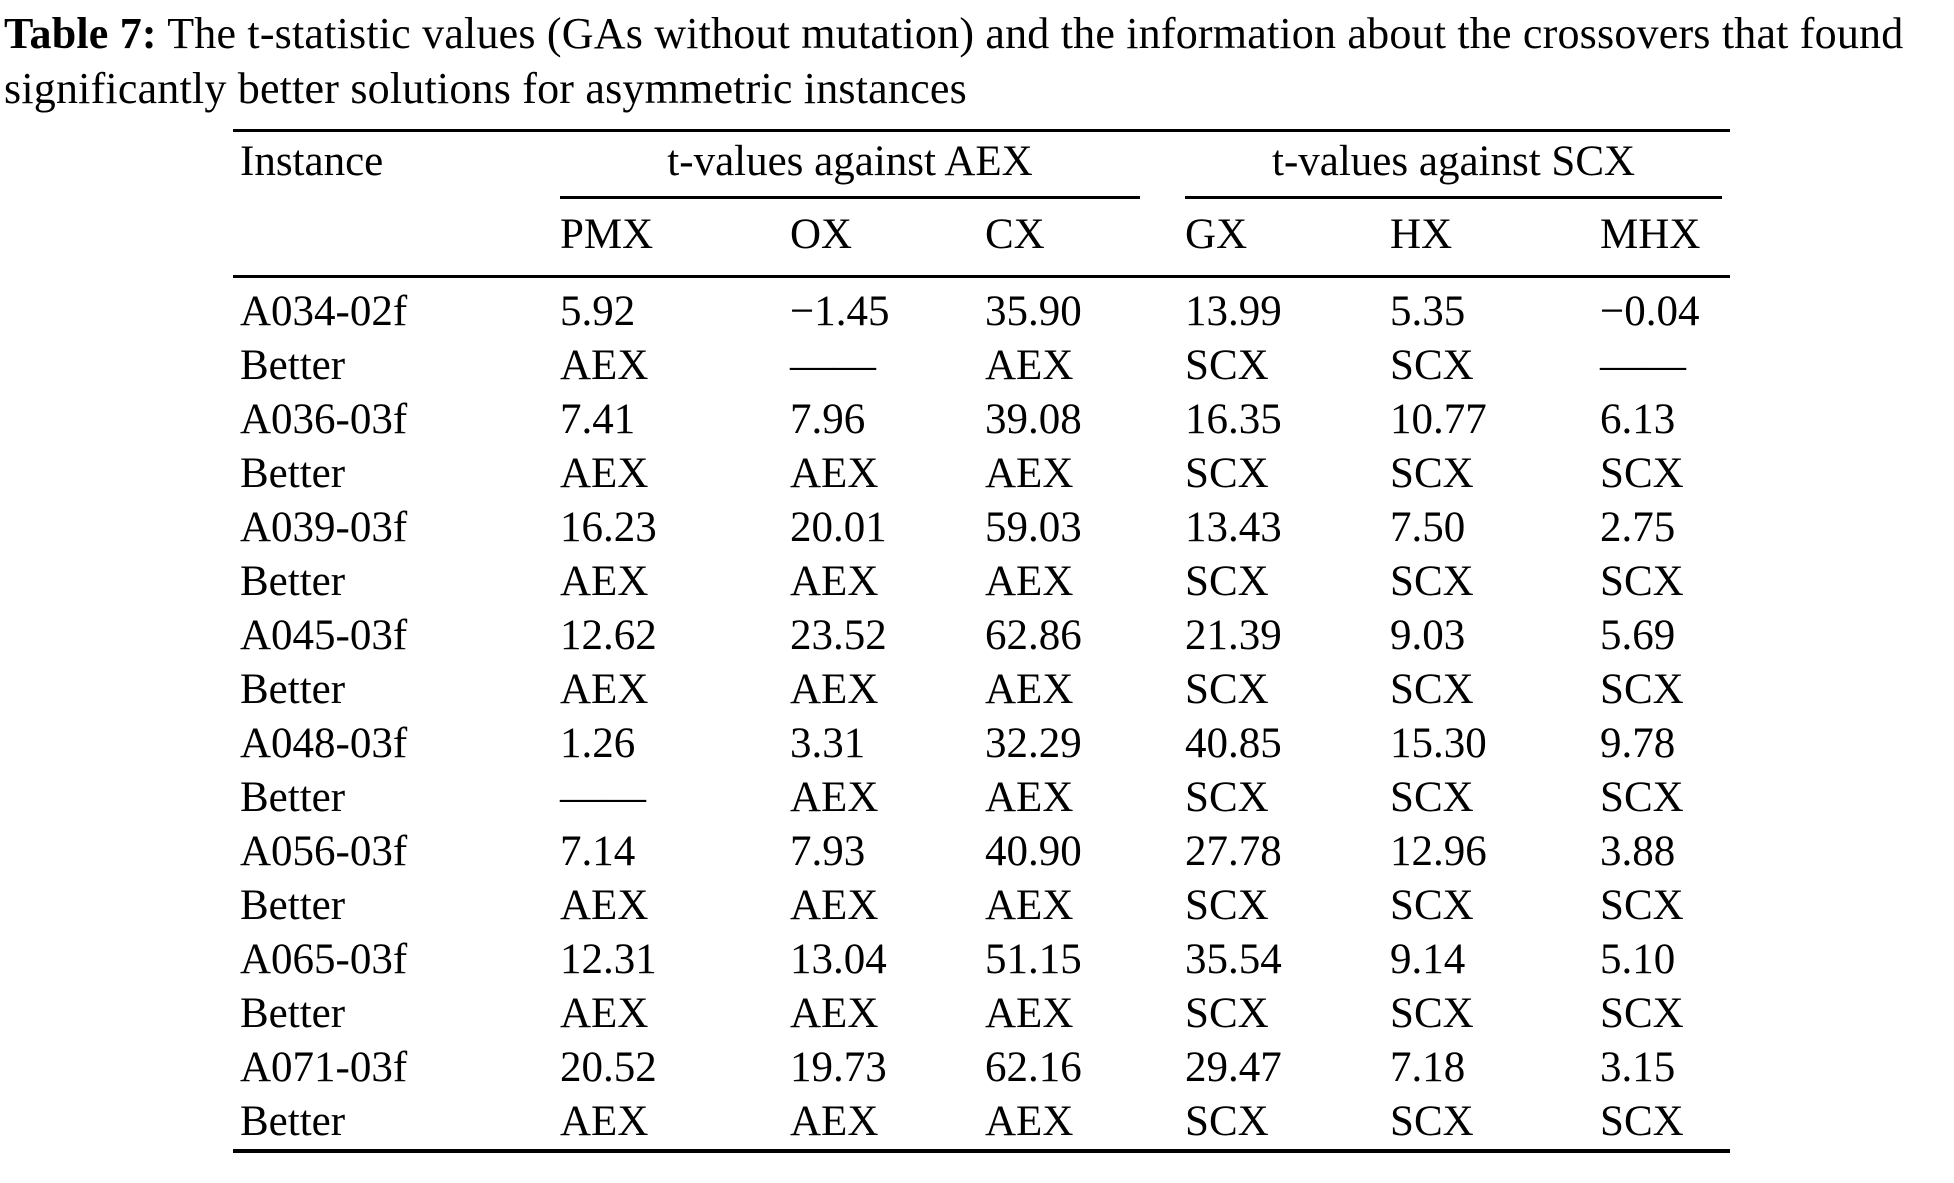 This screenshot has height=1183, width=1954. What do you see at coordinates (1638, 959) in the screenshot?
I see `t-value-cell: 5.10` at bounding box center [1638, 959].